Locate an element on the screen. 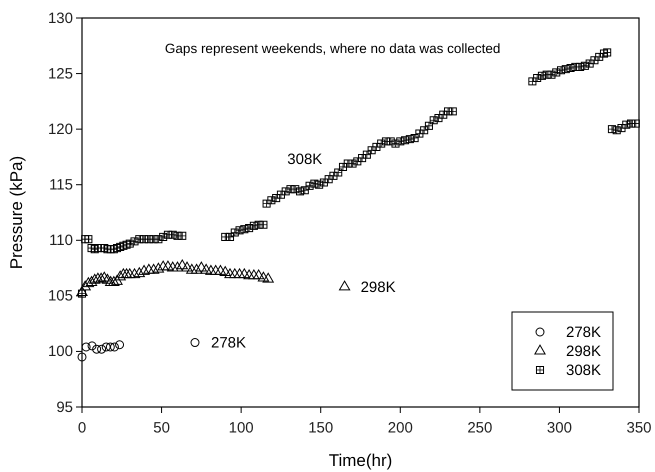 Image resolution: width=655 pixels, height=472 pixels. y-tick-label: 105 is located at coordinates (60, 296).